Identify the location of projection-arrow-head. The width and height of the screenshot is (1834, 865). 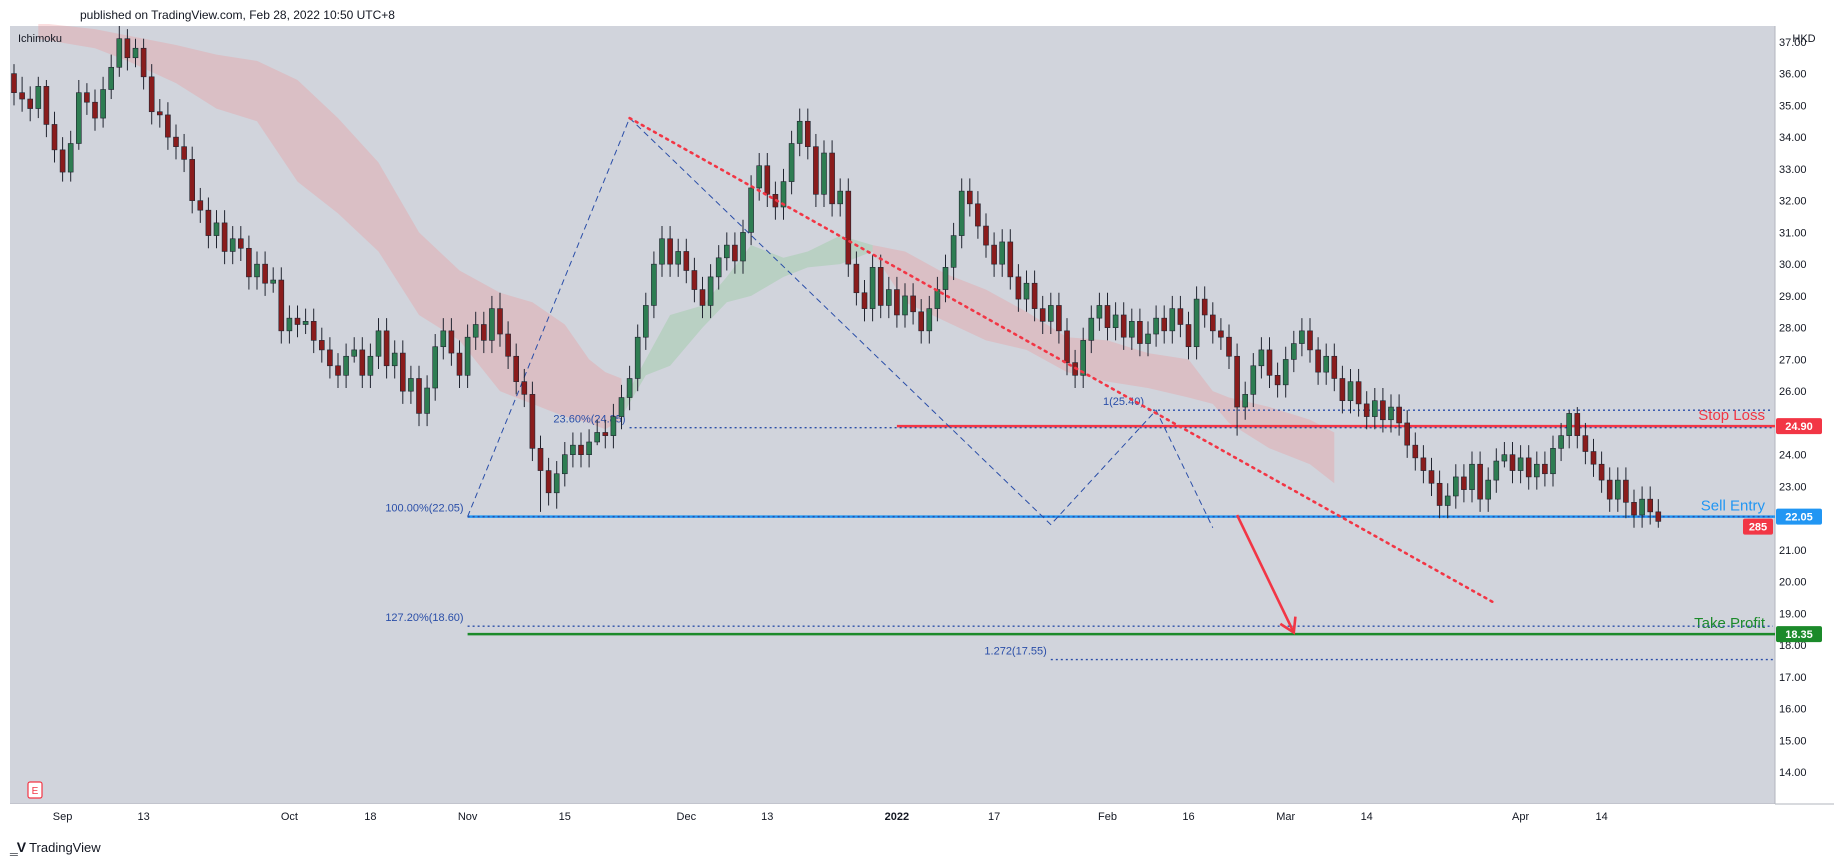
(1288, 625).